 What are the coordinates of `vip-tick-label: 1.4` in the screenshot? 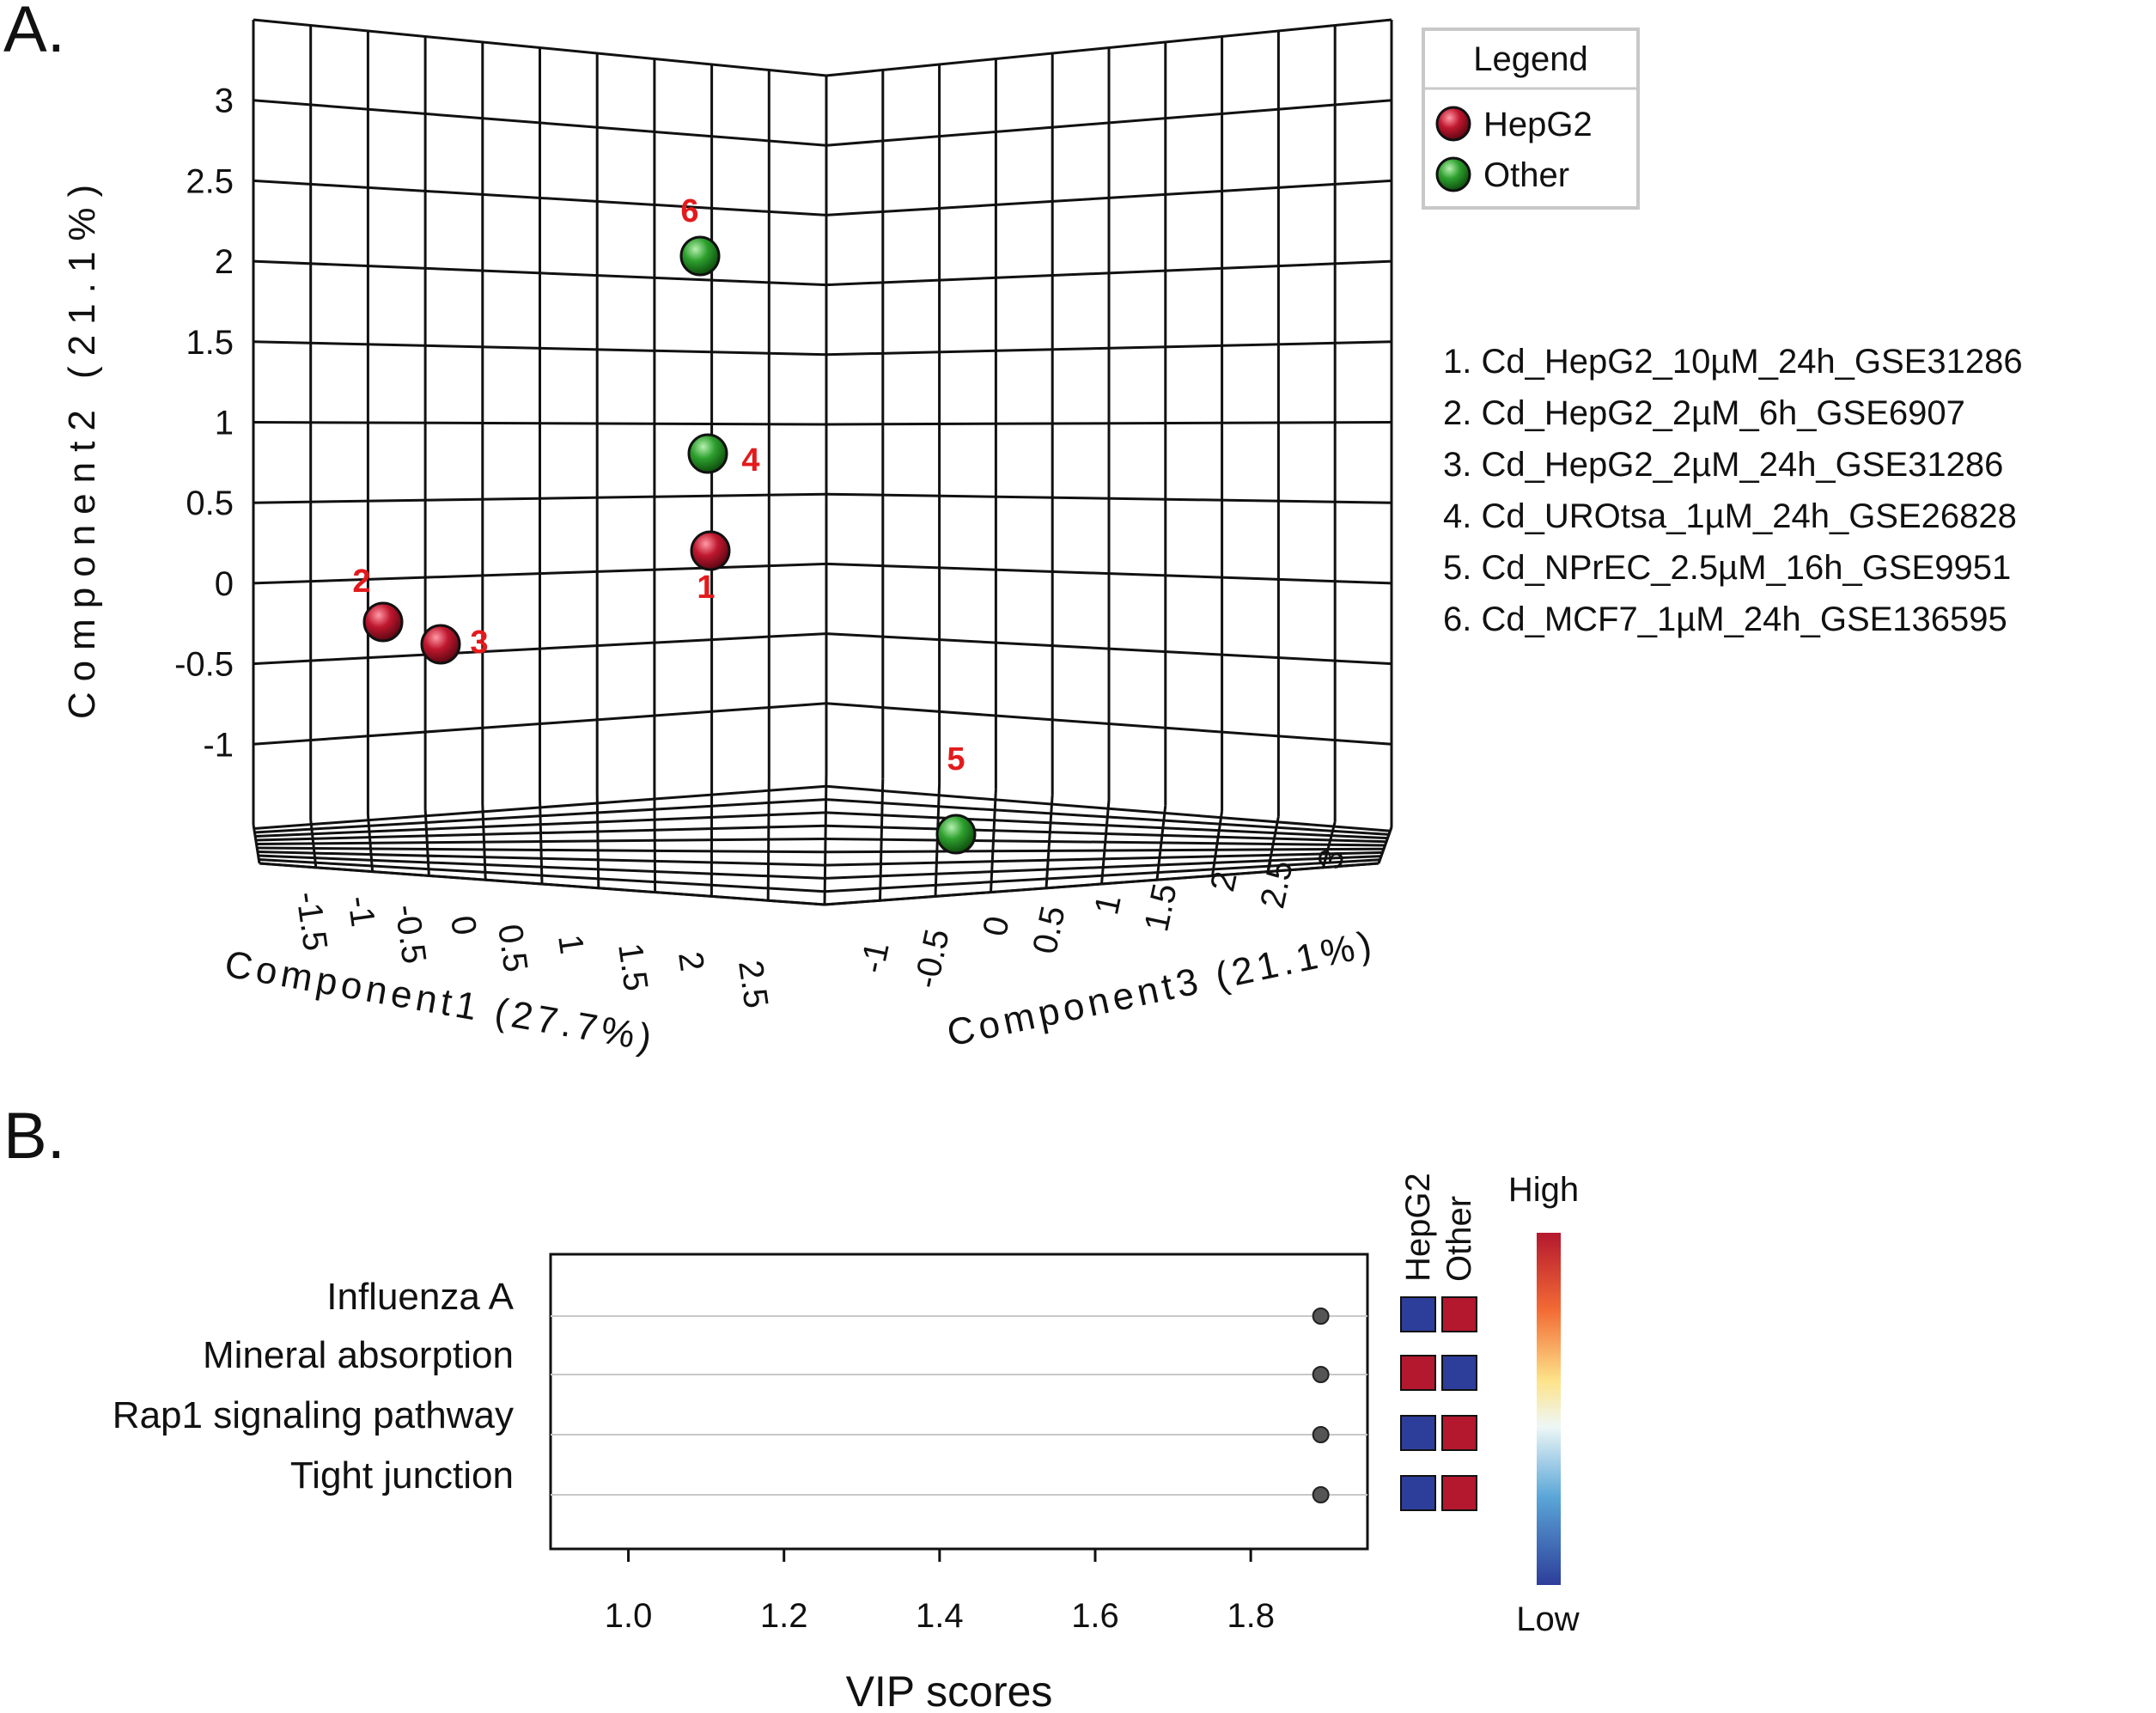 It's located at (940, 1616).